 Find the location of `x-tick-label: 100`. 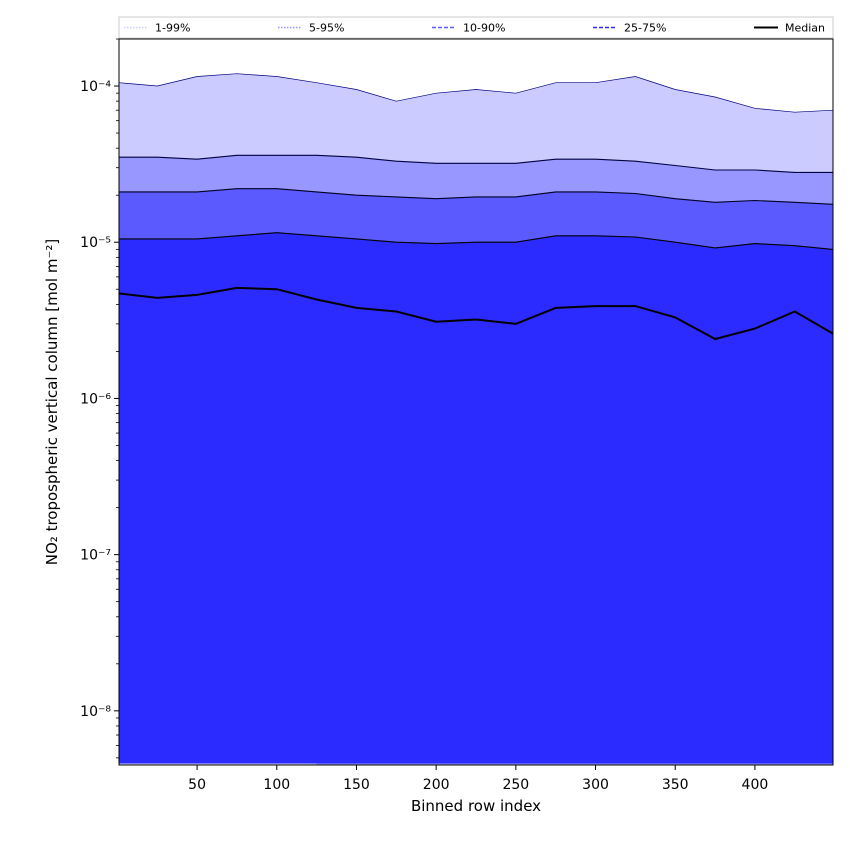

x-tick-label: 100 is located at coordinates (276, 785).